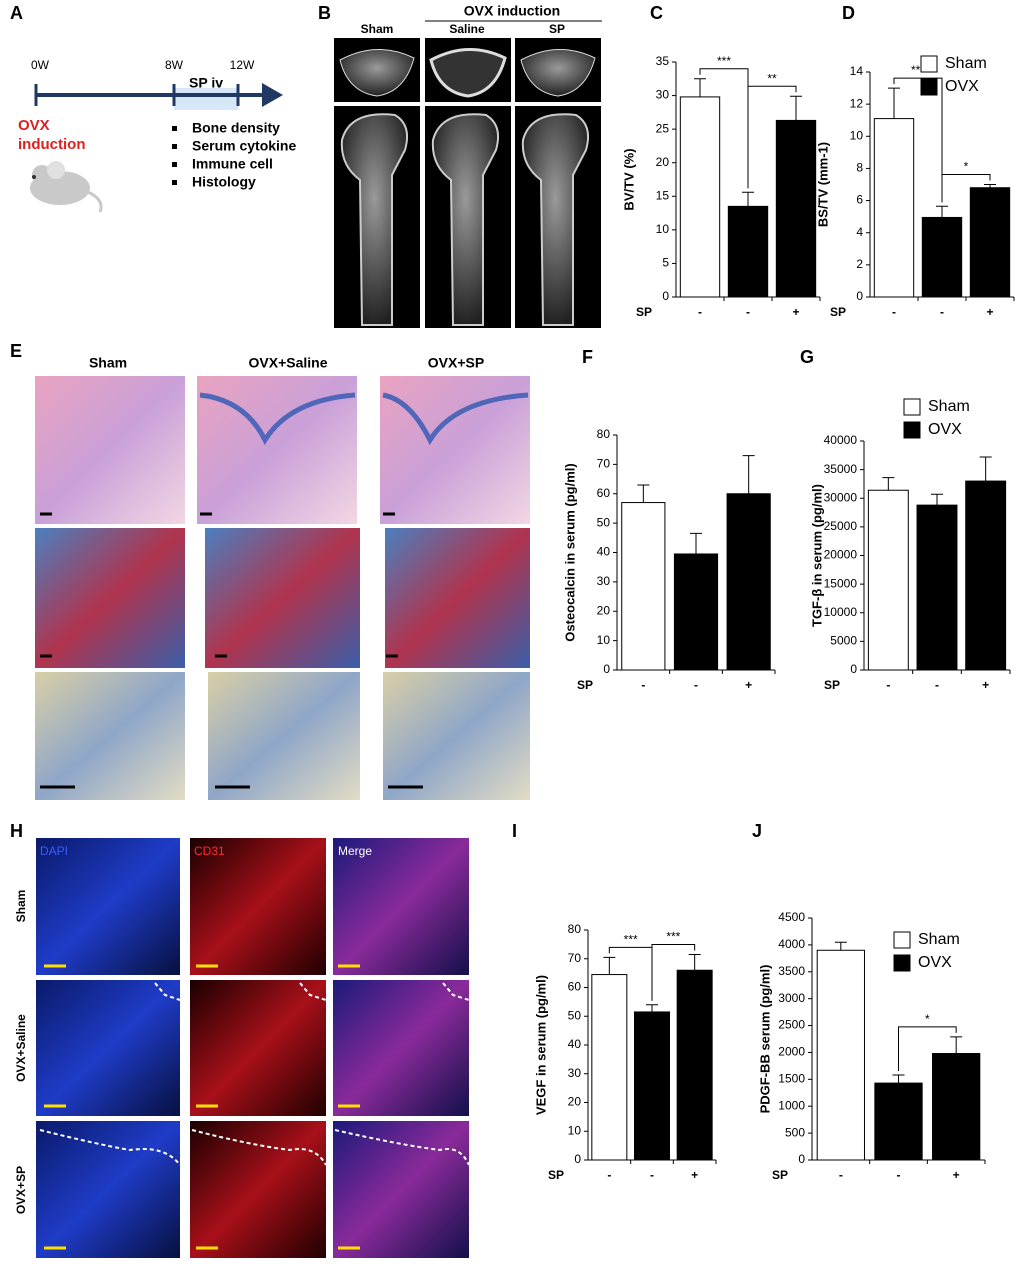  I want to click on panel-label: A, so click(16, 13).